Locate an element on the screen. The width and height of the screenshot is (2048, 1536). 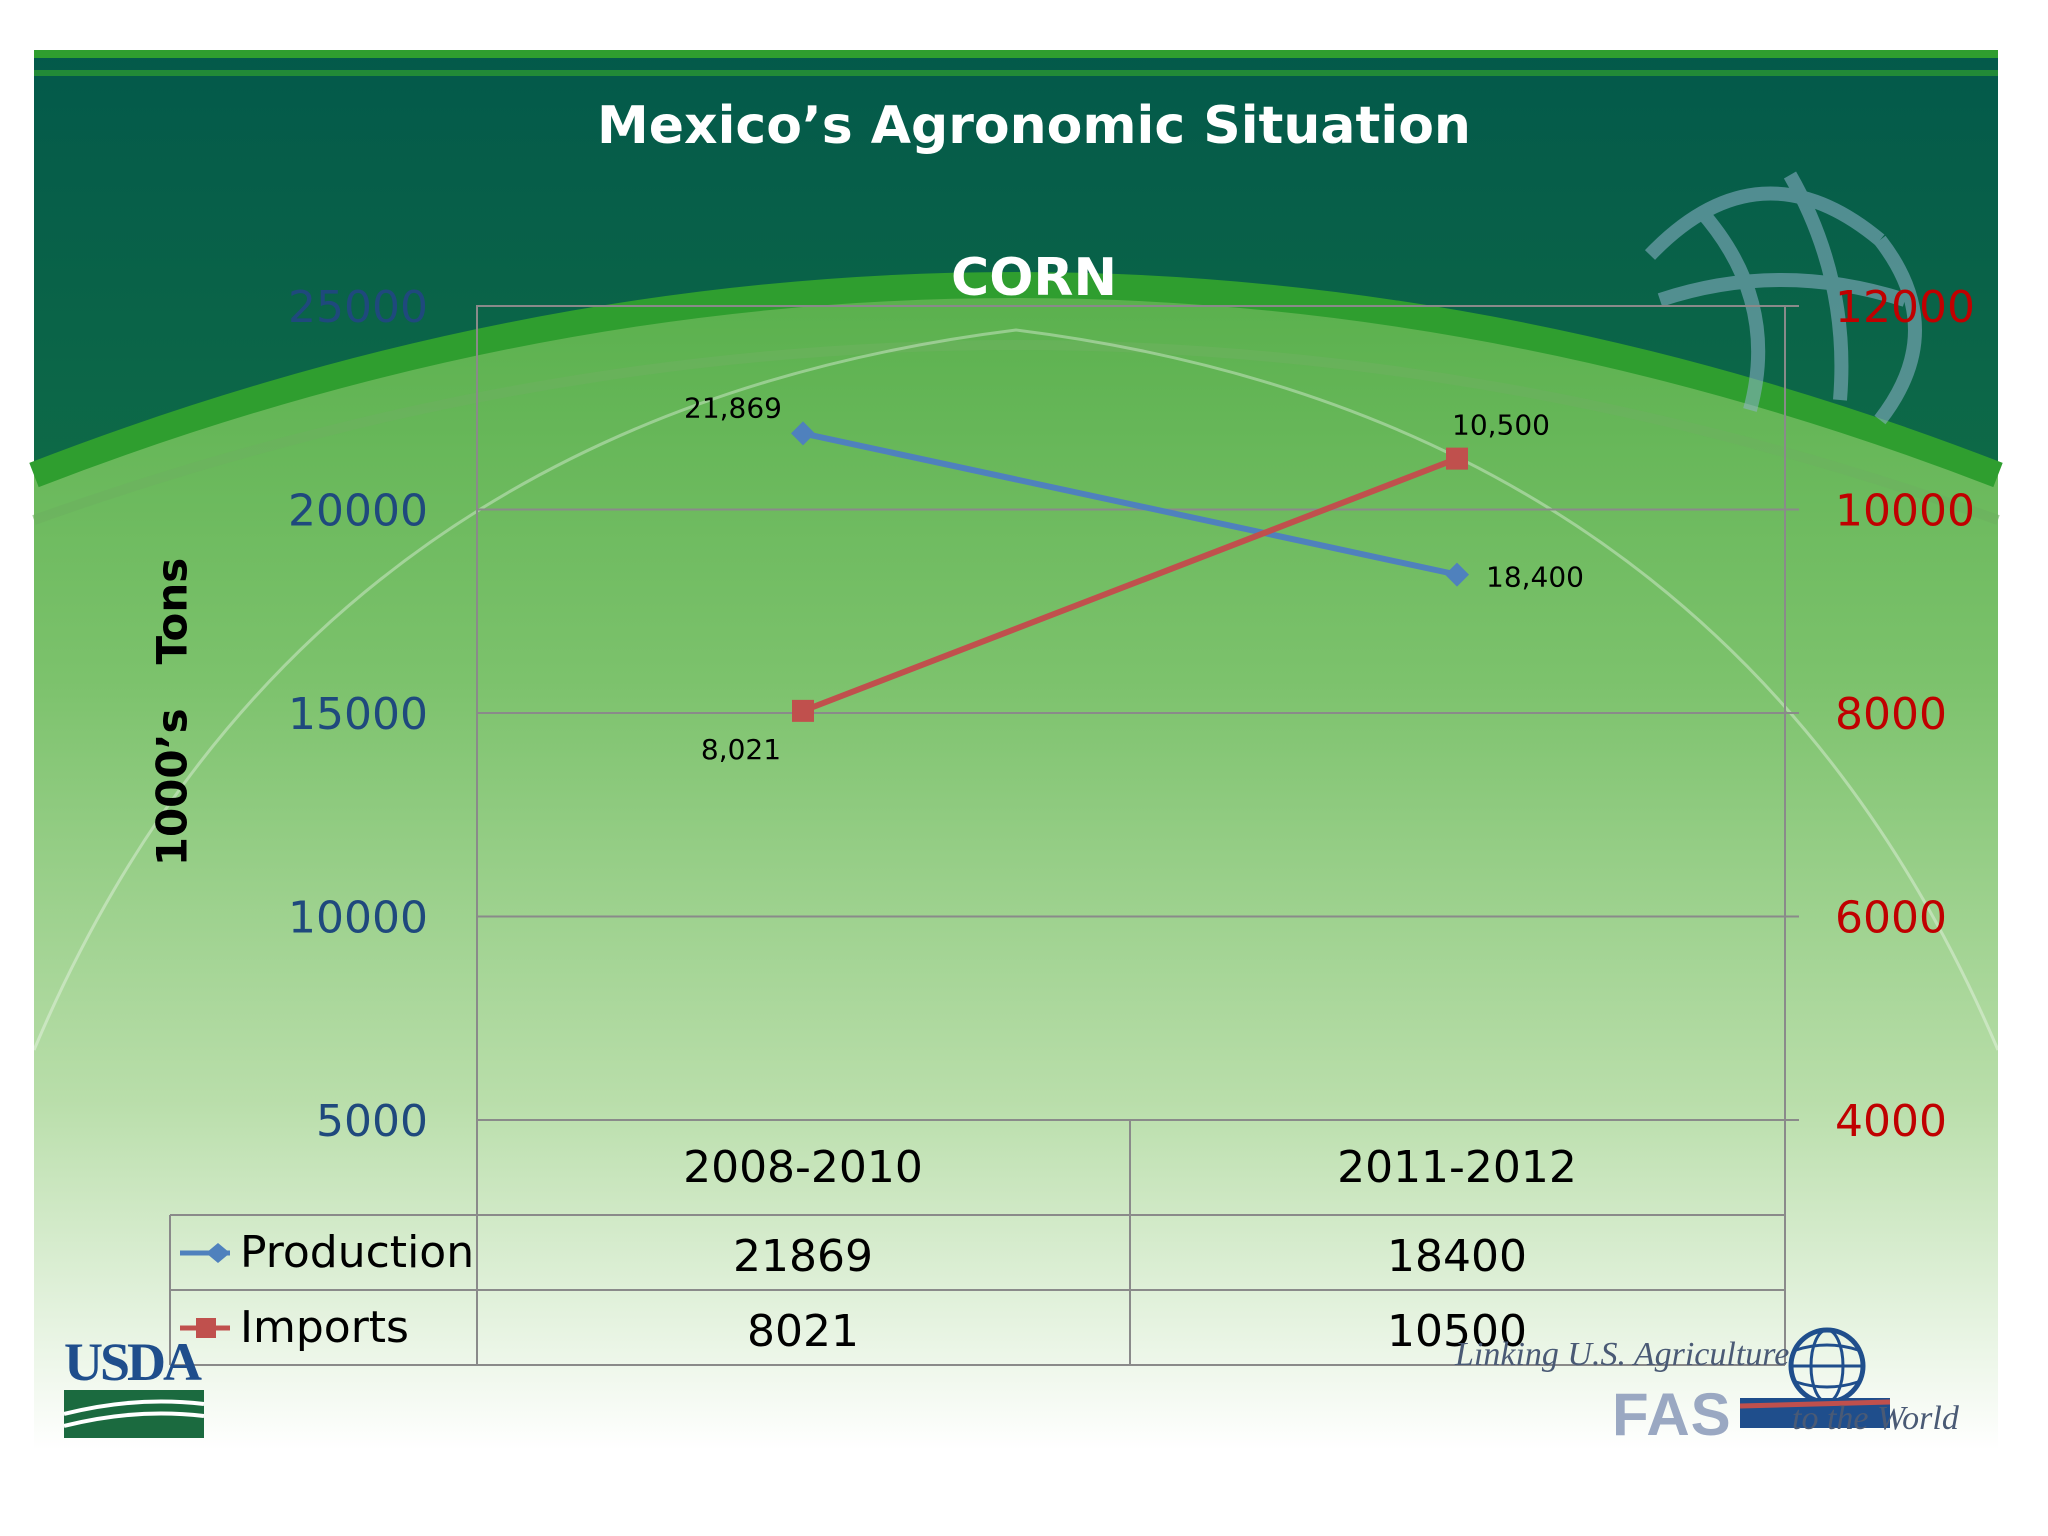
slide-title: Mexico’s Agronomic Situation is located at coordinates (1034, 126).